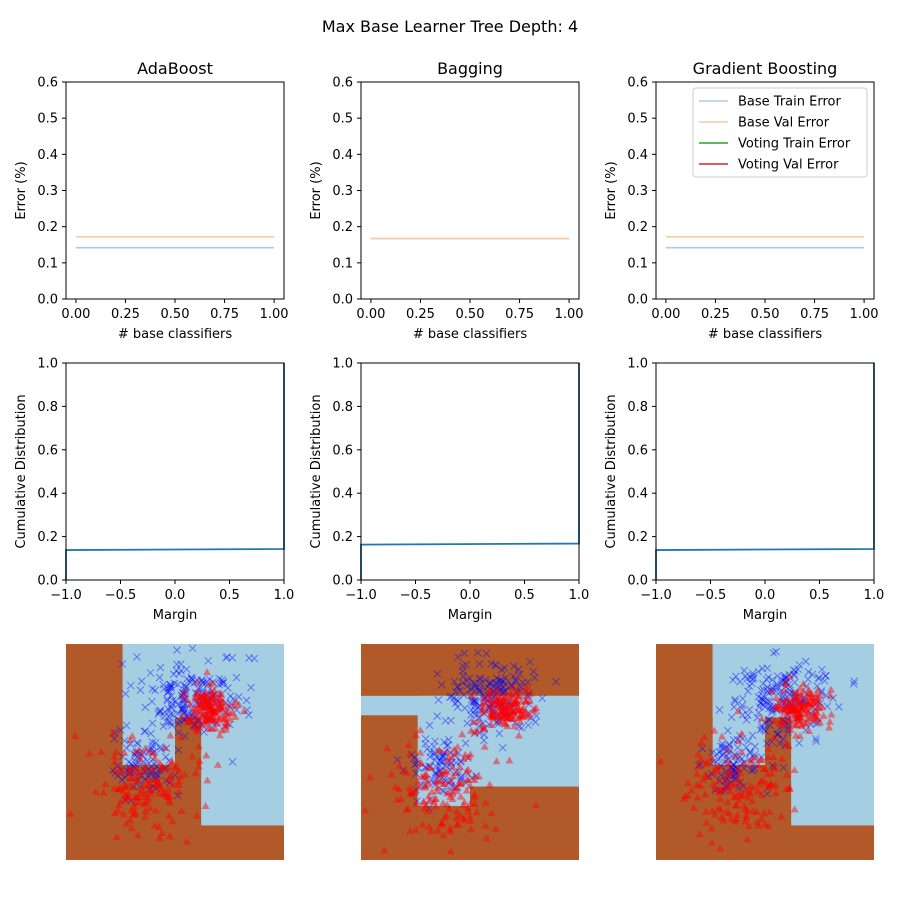 This screenshot has width=900, height=900. Describe the element at coordinates (342, 119) in the screenshot. I see `y-tick-label: 0.5` at that location.